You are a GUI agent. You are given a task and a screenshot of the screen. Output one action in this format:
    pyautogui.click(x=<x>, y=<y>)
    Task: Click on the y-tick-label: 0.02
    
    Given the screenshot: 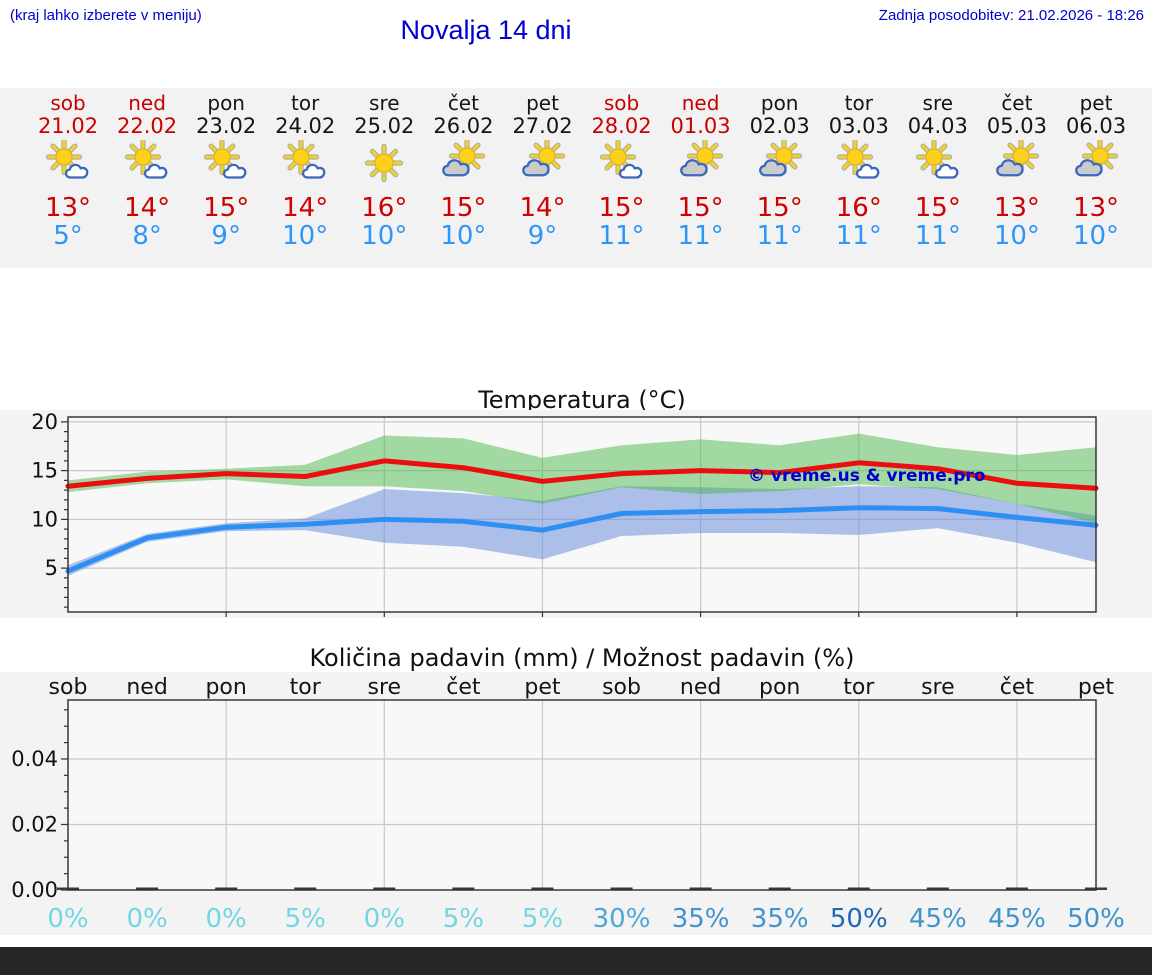 What is the action you would take?
    pyautogui.click(x=34, y=824)
    